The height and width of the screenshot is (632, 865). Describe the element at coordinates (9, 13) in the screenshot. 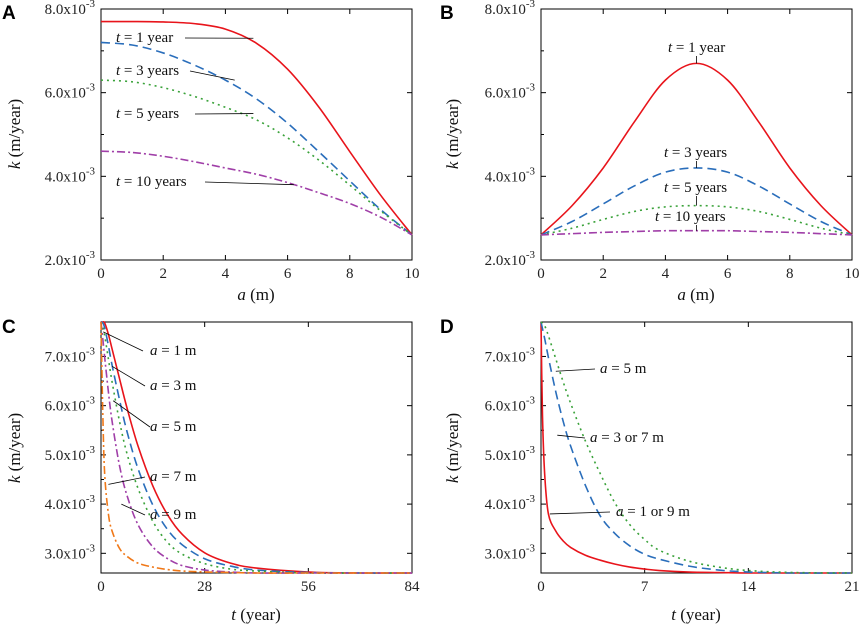

I see `panel-a-letter: A` at that location.